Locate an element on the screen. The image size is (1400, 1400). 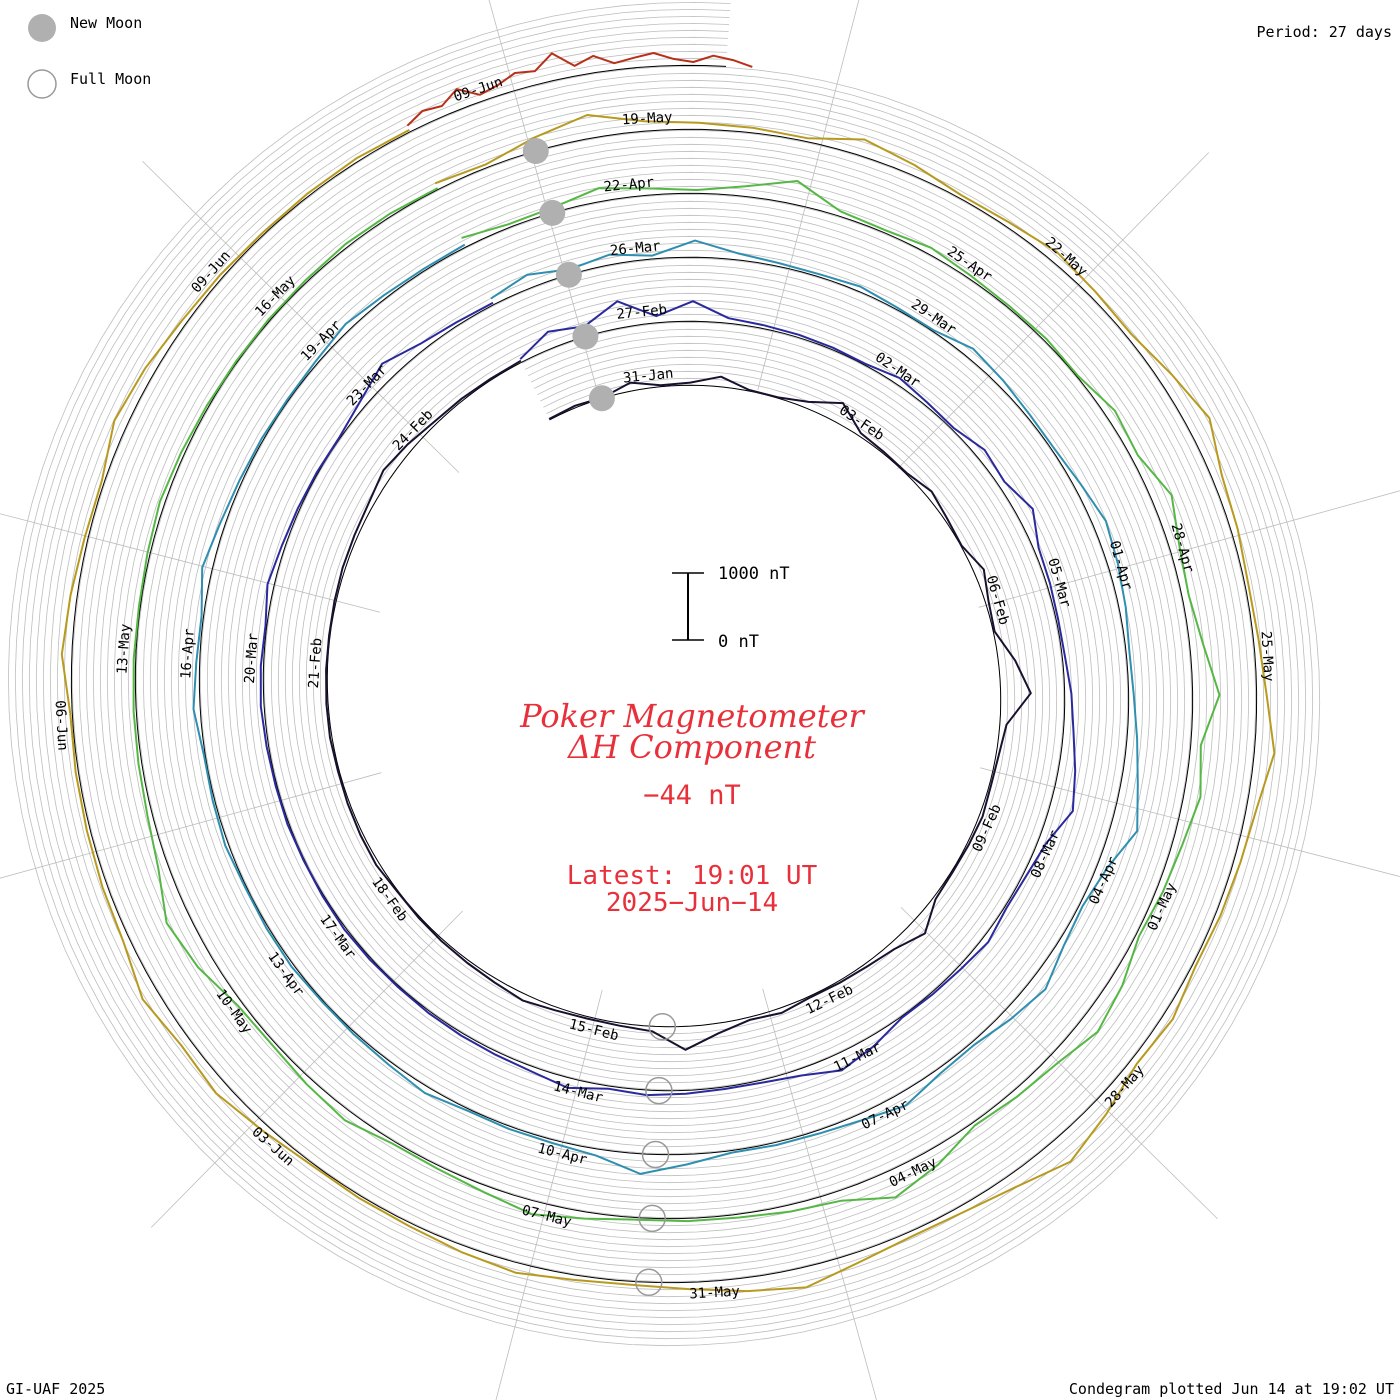
date-label: 09-Jun is located at coordinates (478, 89).